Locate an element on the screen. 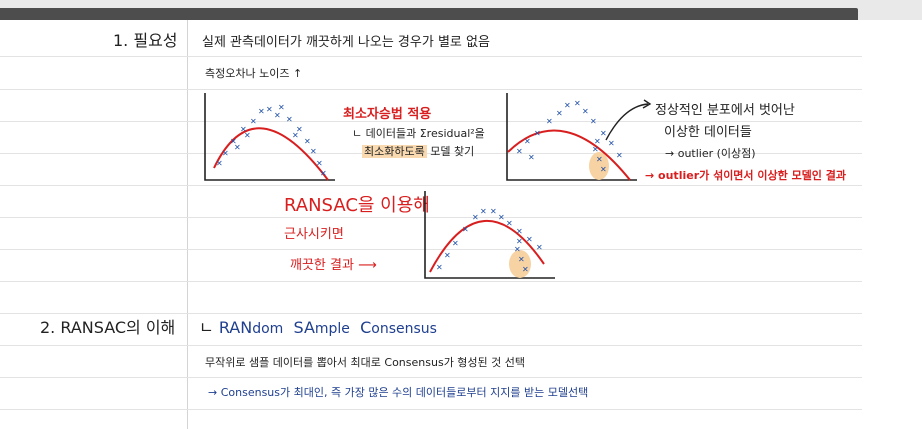  outlier-desc-c: → outlier (이상점) is located at coordinates (710, 153).